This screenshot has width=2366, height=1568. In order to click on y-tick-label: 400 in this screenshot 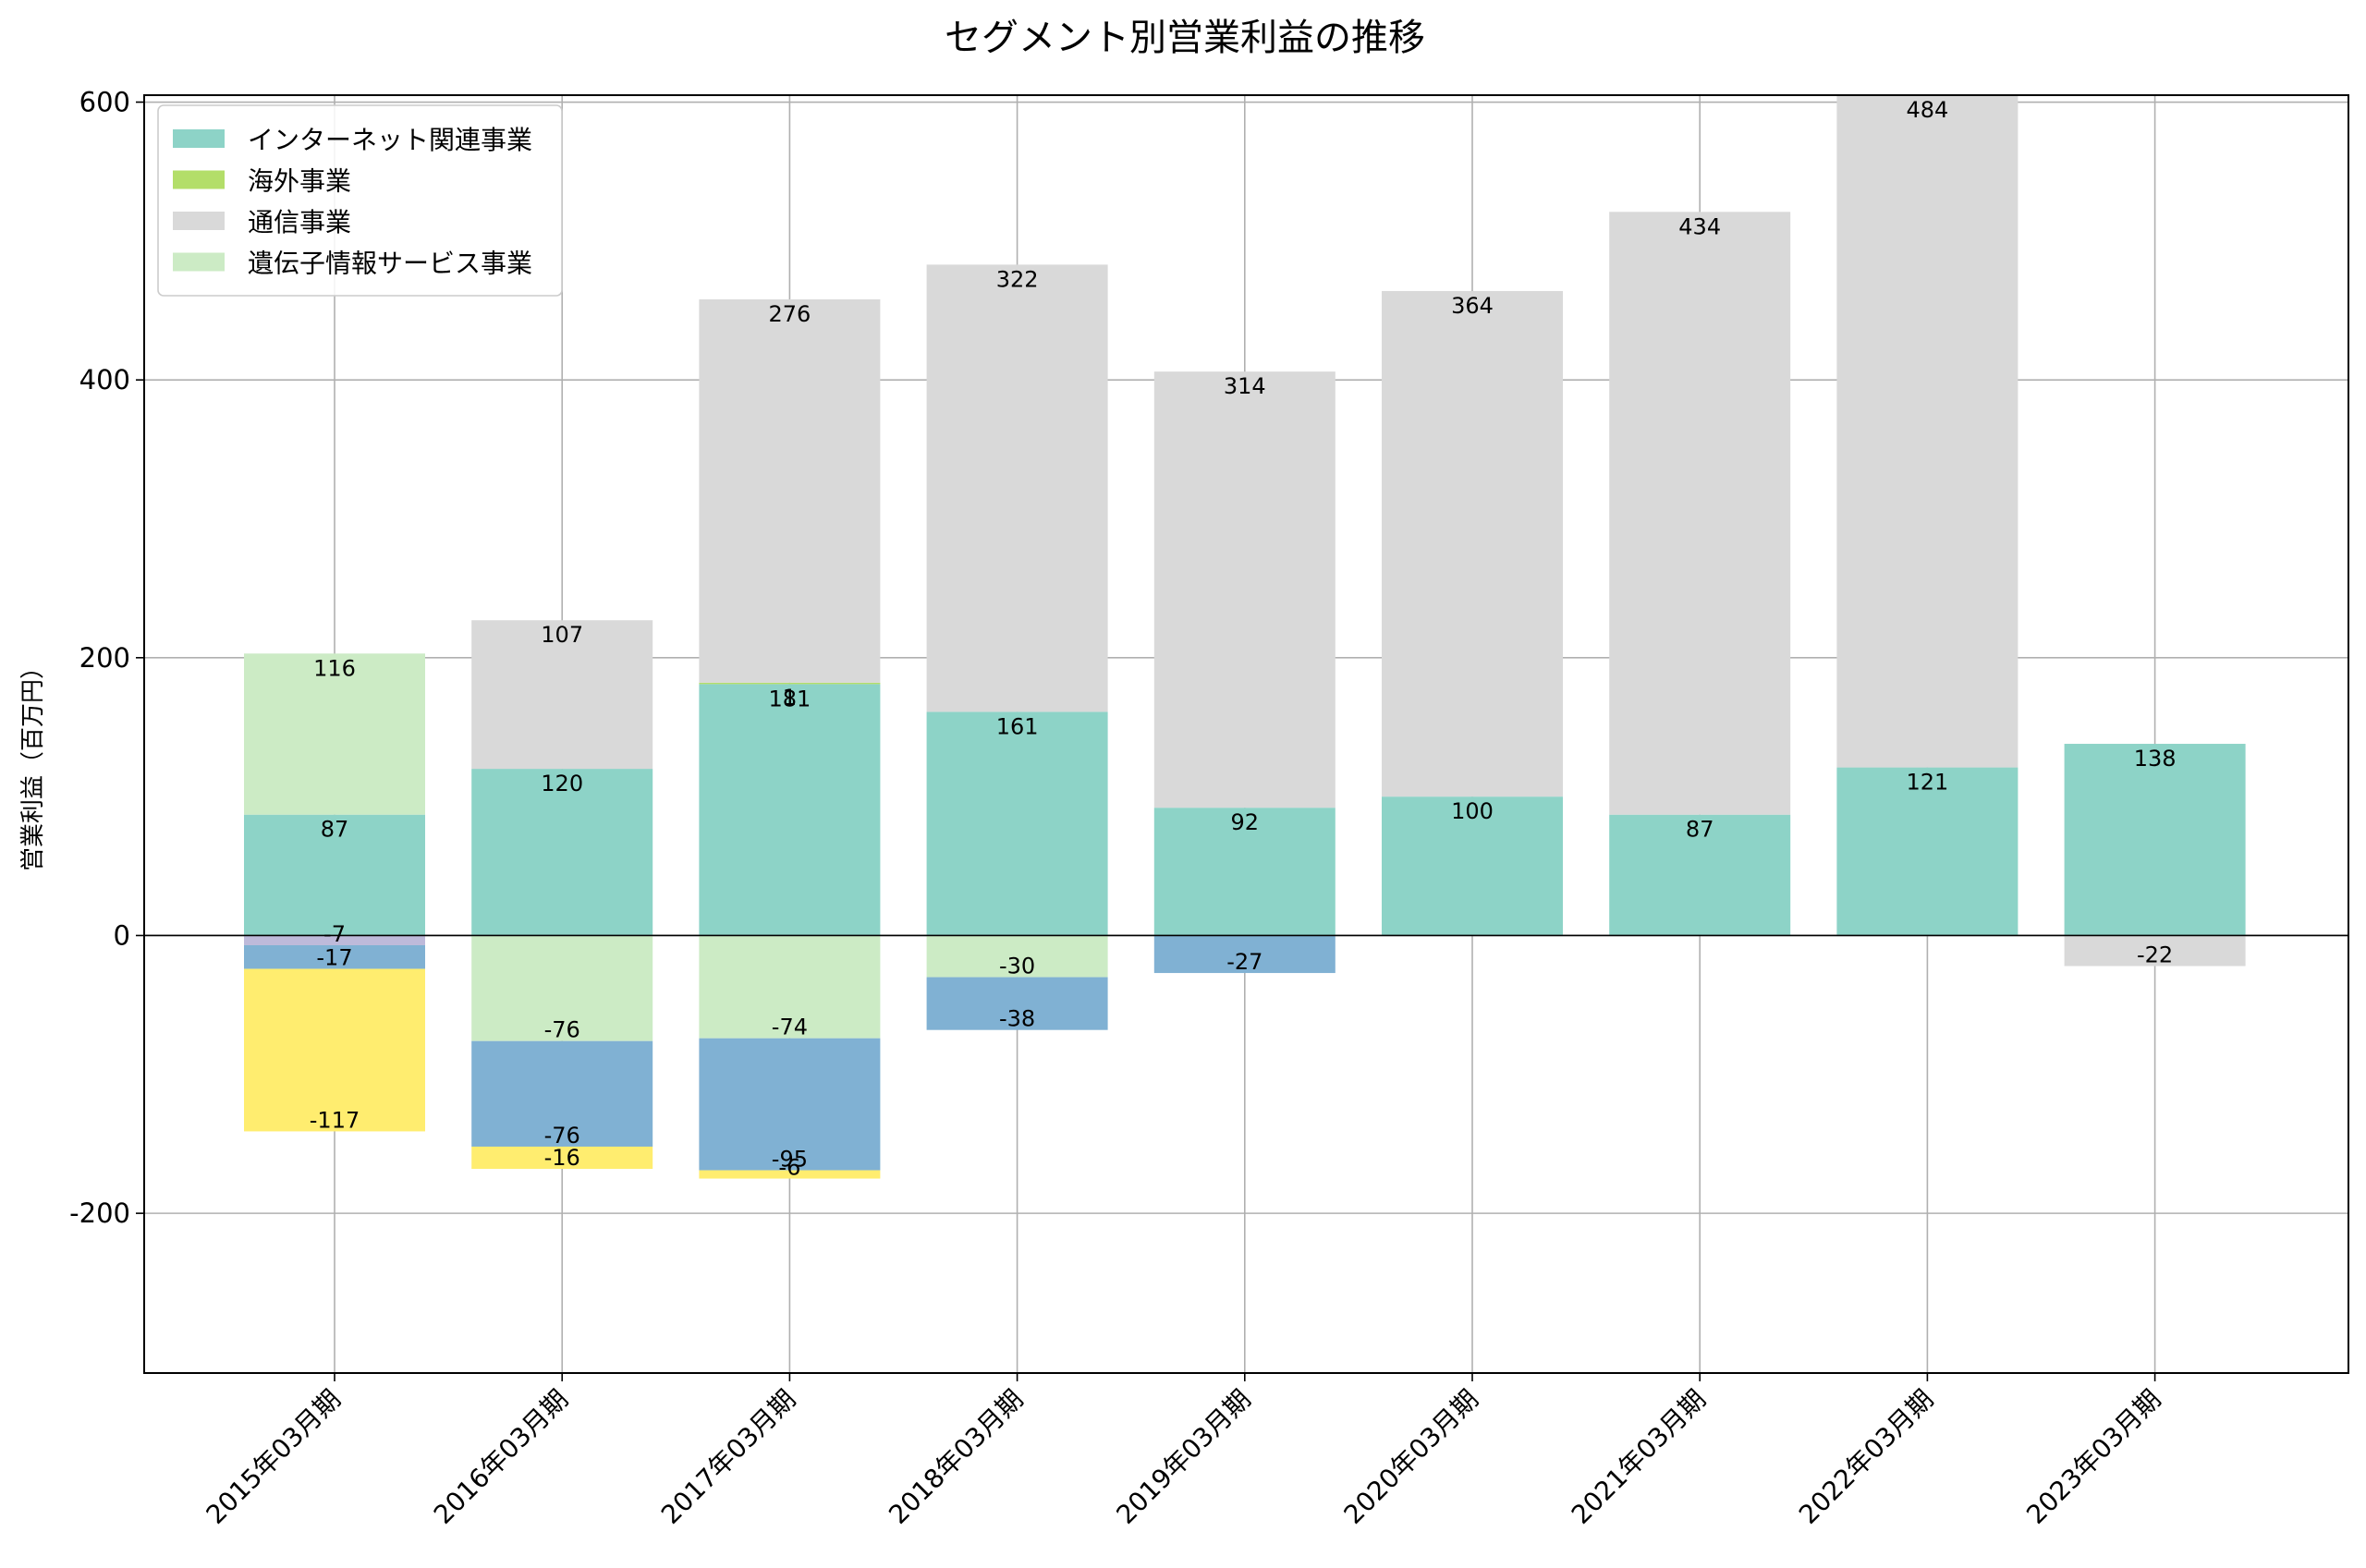, I will do `click(104, 379)`.